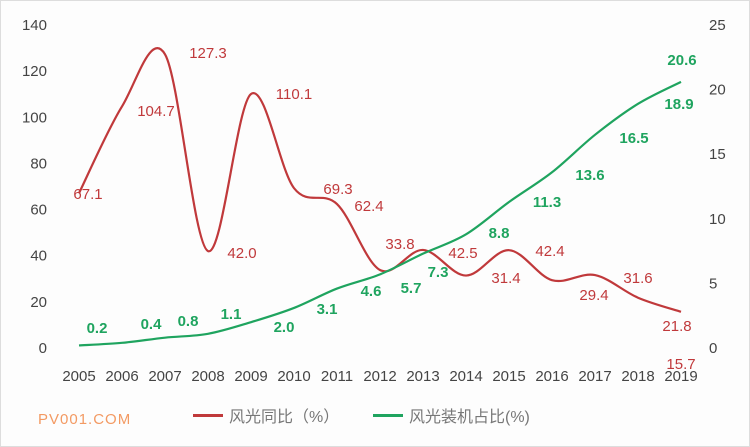 This screenshot has width=750, height=447. What do you see at coordinates (499, 233) in the screenshot?
I see `data-label: 8.8` at bounding box center [499, 233].